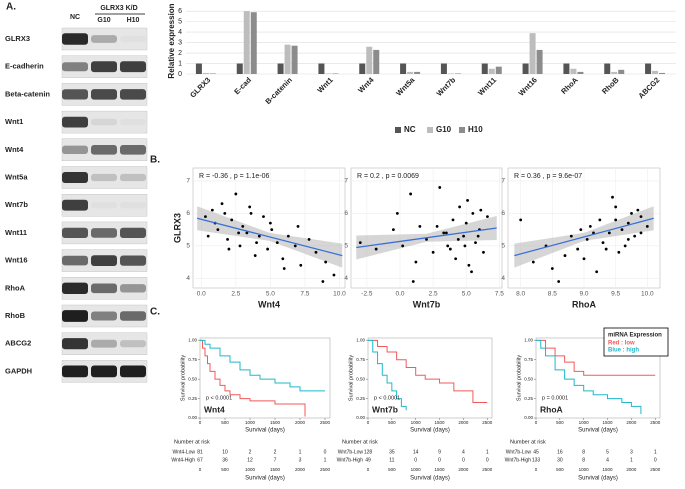 Image resolution: width=685 pixels, height=489 pixels. Describe the element at coordinates (528, 86) in the screenshot. I see `x-tick-label: Wnt16` at that location.